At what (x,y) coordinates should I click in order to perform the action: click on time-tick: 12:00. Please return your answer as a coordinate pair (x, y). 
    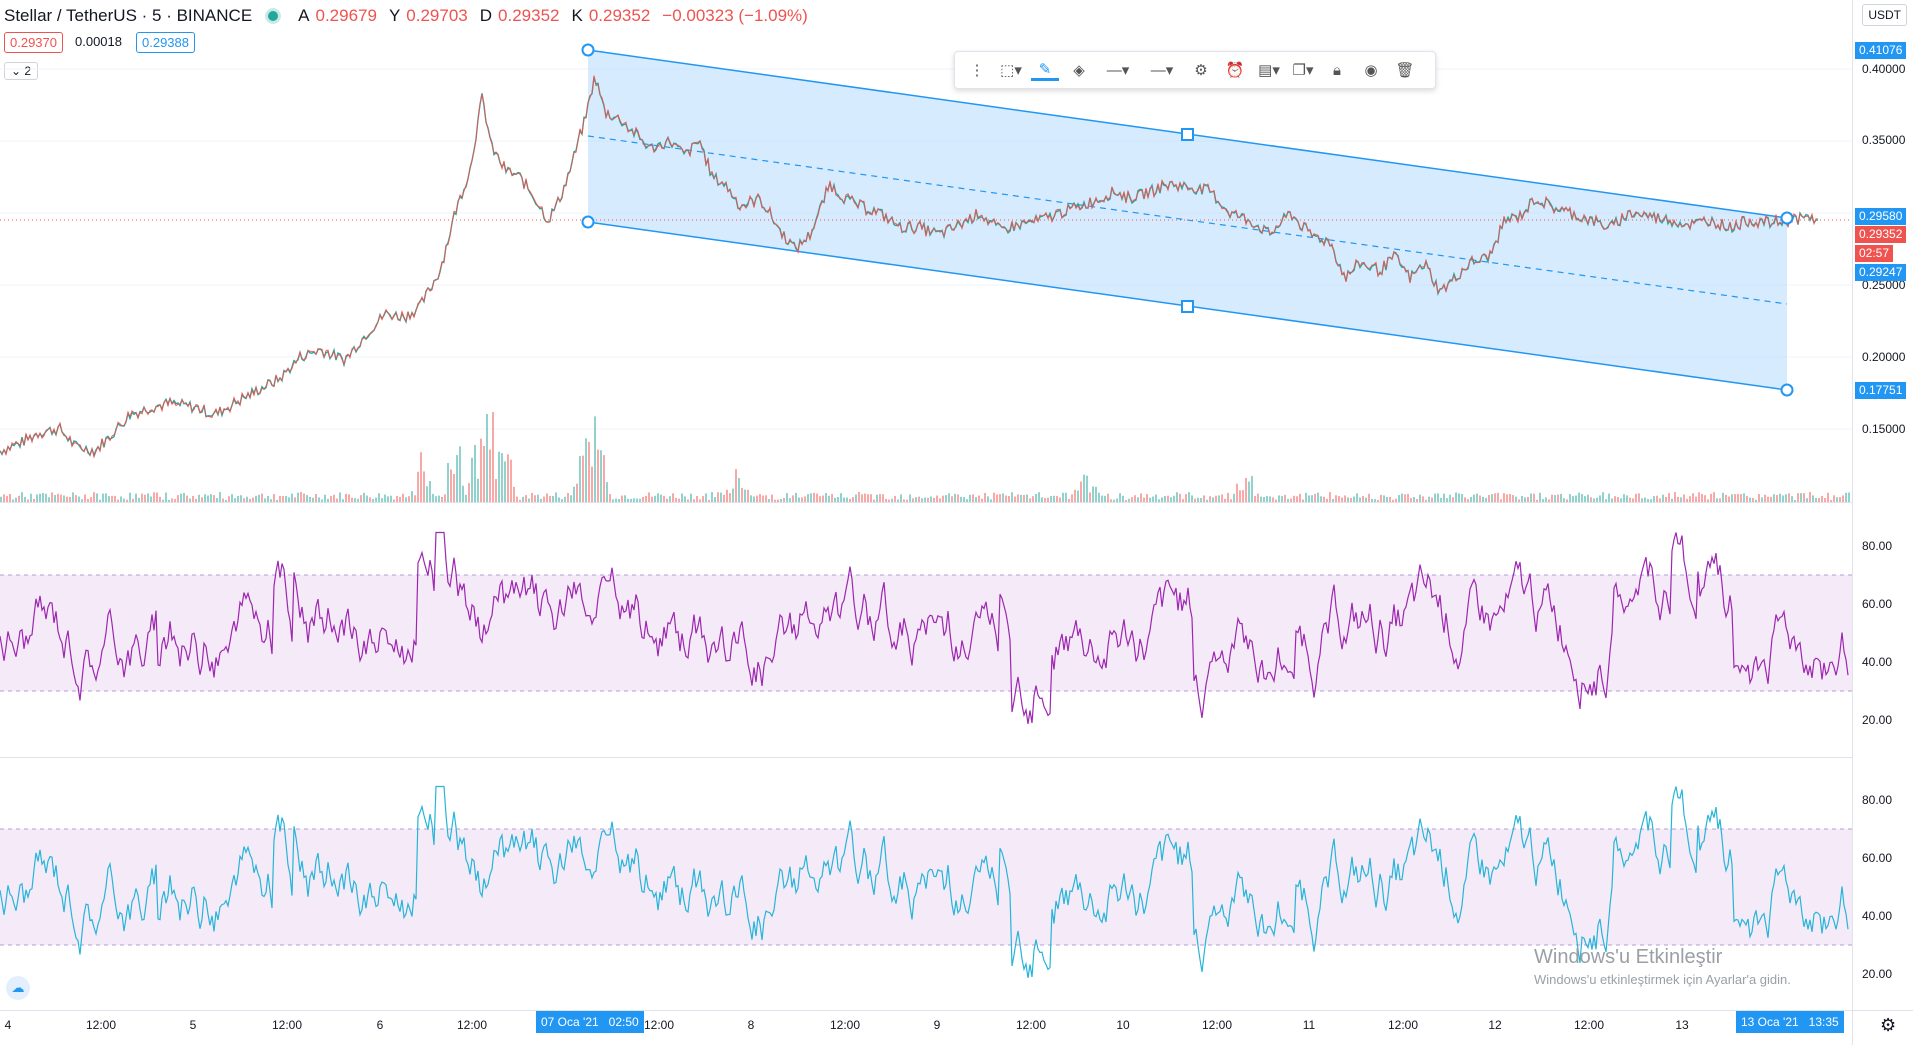
    Looking at the image, I should click on (1589, 1025).